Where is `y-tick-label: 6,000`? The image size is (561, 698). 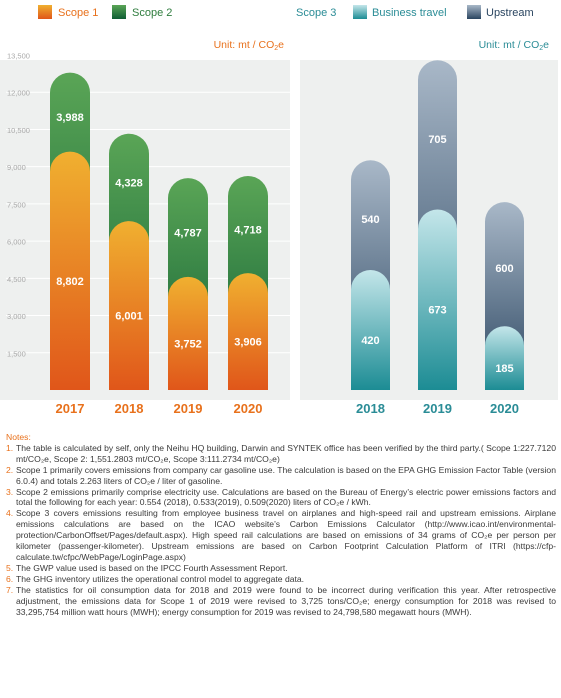
y-tick-label: 6,000 is located at coordinates (16, 242).